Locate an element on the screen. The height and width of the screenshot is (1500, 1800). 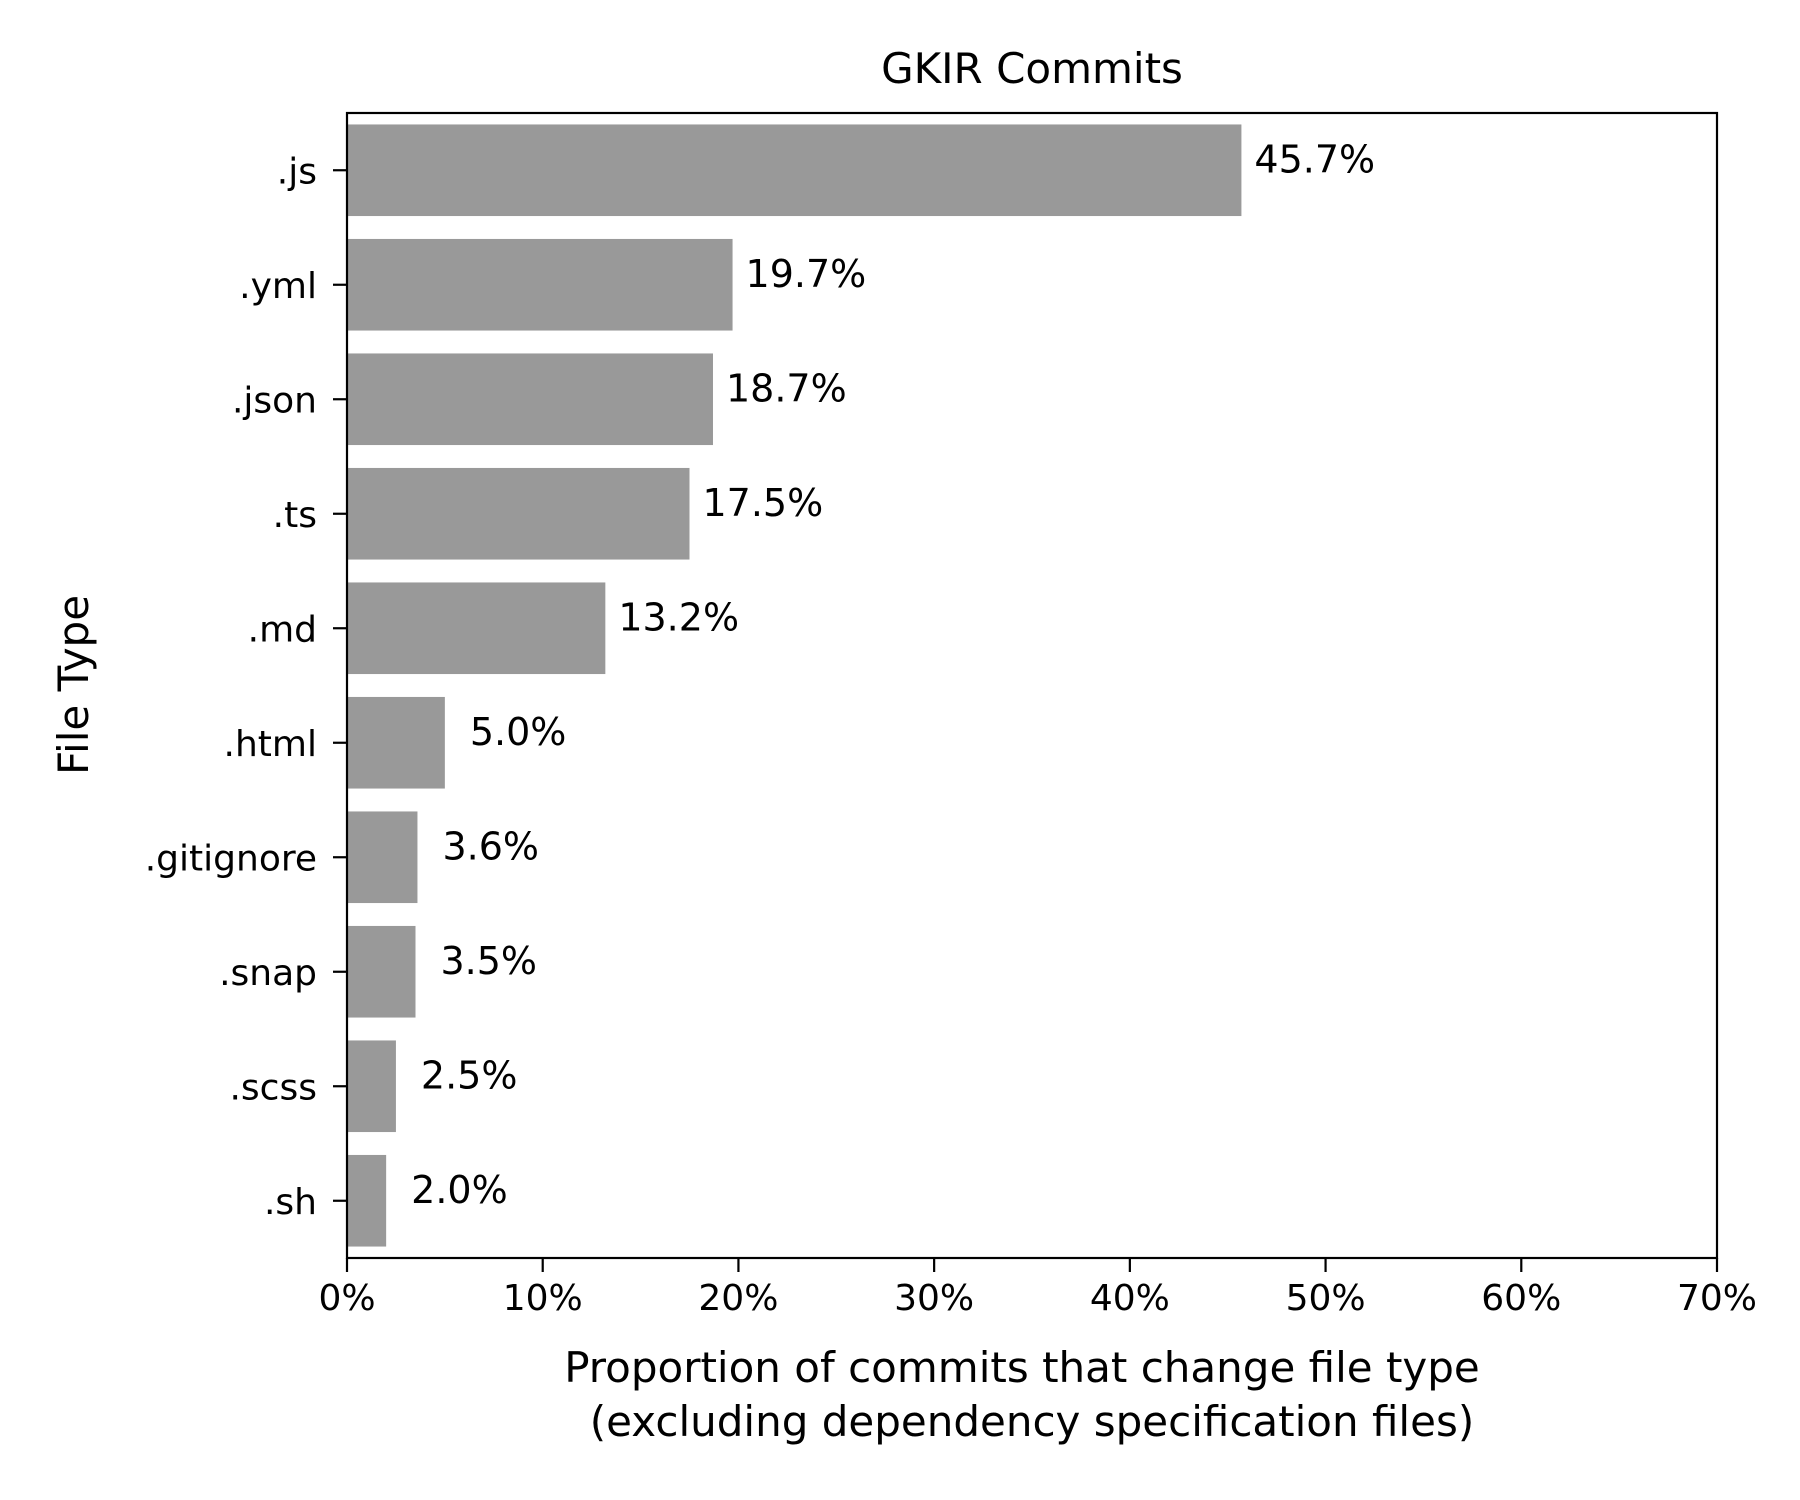
bar-value-label: 5.0% is located at coordinates (518, 732).